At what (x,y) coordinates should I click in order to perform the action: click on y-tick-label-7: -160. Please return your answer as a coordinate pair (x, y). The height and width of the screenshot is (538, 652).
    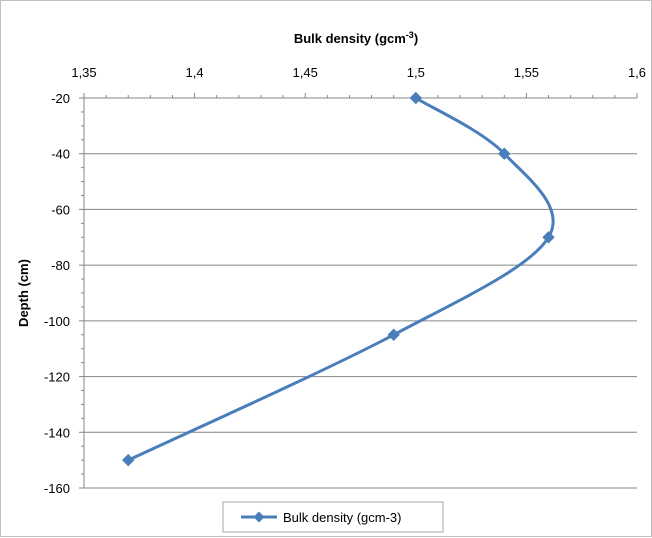
    Looking at the image, I should click on (57, 488).